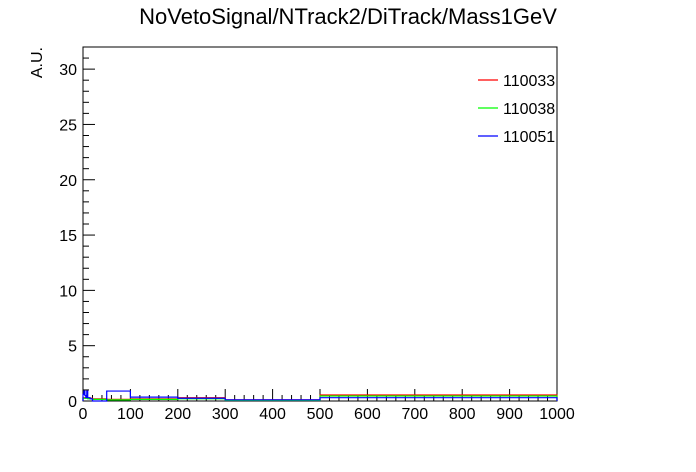 The height and width of the screenshot is (472, 696). Describe the element at coordinates (225, 414) in the screenshot. I see `x-tick-label: 300` at that location.